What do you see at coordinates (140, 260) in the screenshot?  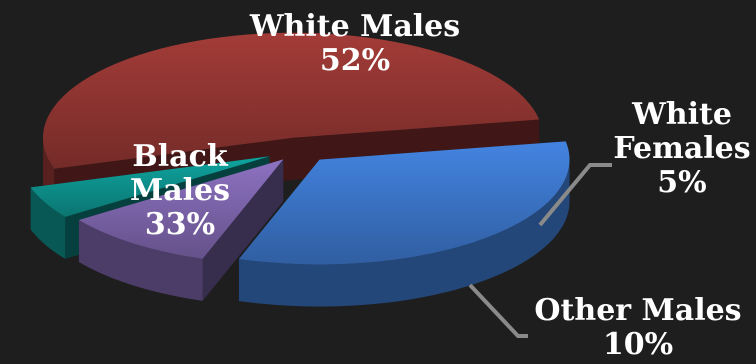 I see `pie-slice-2-rim` at bounding box center [140, 260].